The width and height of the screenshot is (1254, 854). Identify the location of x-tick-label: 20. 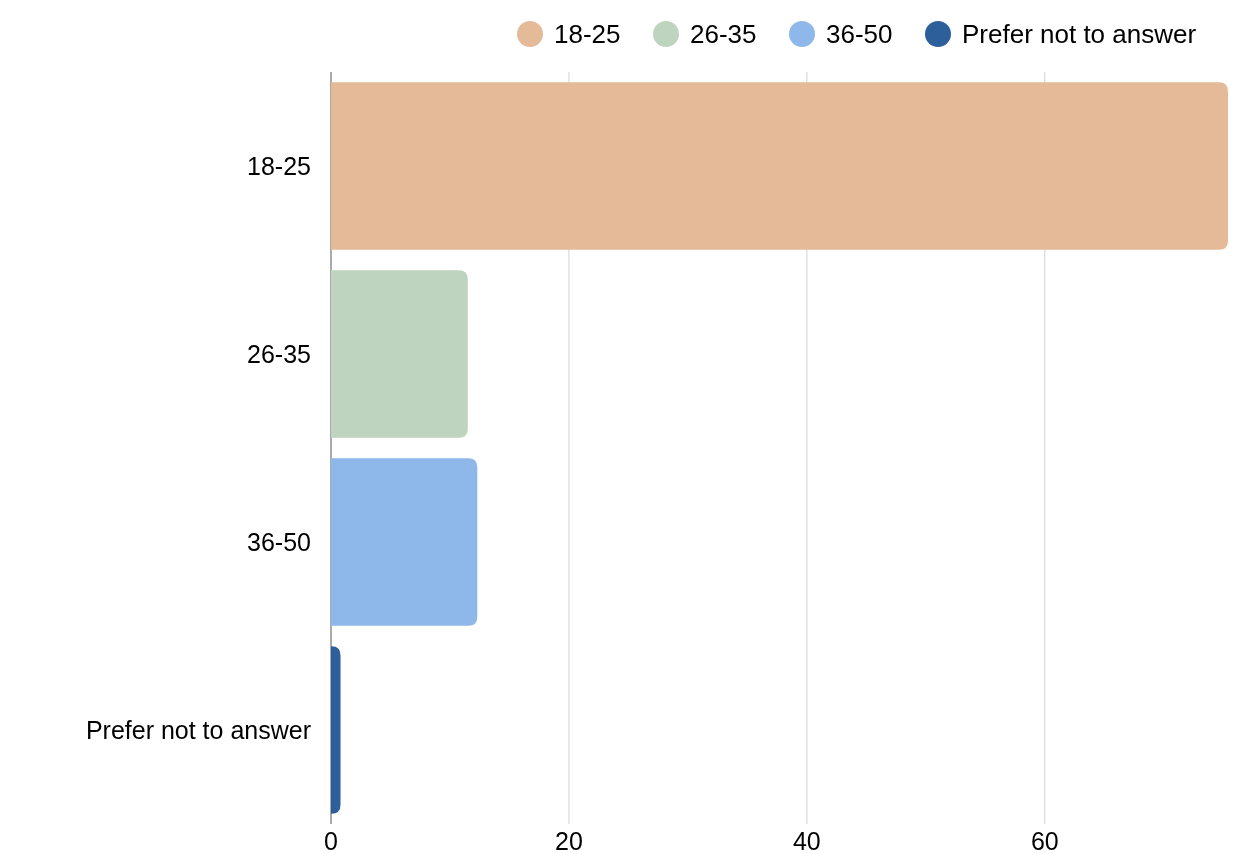
(569, 840).